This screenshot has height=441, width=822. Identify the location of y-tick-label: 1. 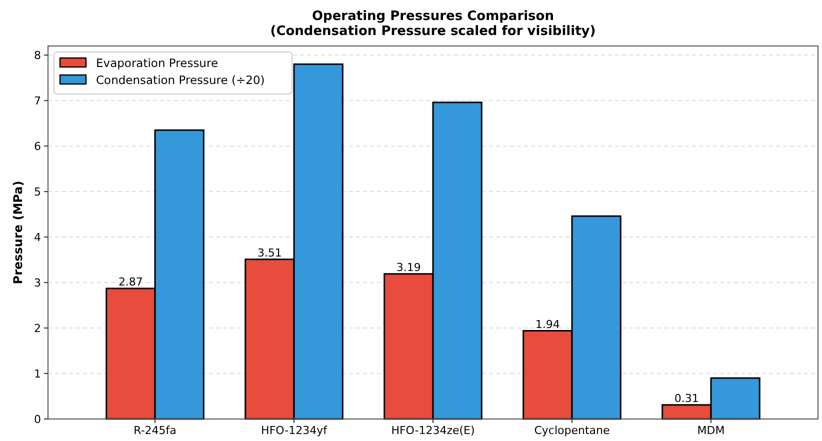
(37, 374).